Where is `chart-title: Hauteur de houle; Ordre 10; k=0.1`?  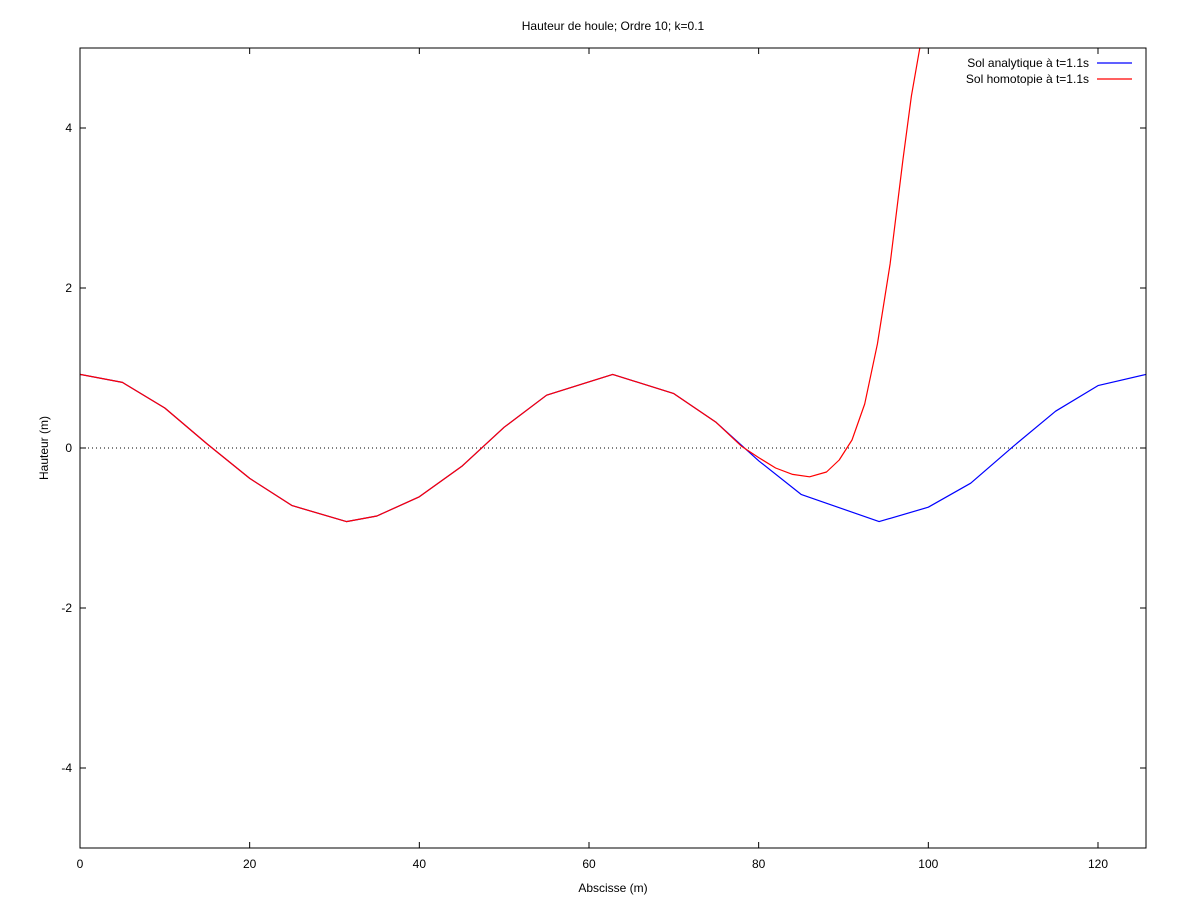
chart-title: Hauteur de houle; Ordre 10; k=0.1 is located at coordinates (613, 26).